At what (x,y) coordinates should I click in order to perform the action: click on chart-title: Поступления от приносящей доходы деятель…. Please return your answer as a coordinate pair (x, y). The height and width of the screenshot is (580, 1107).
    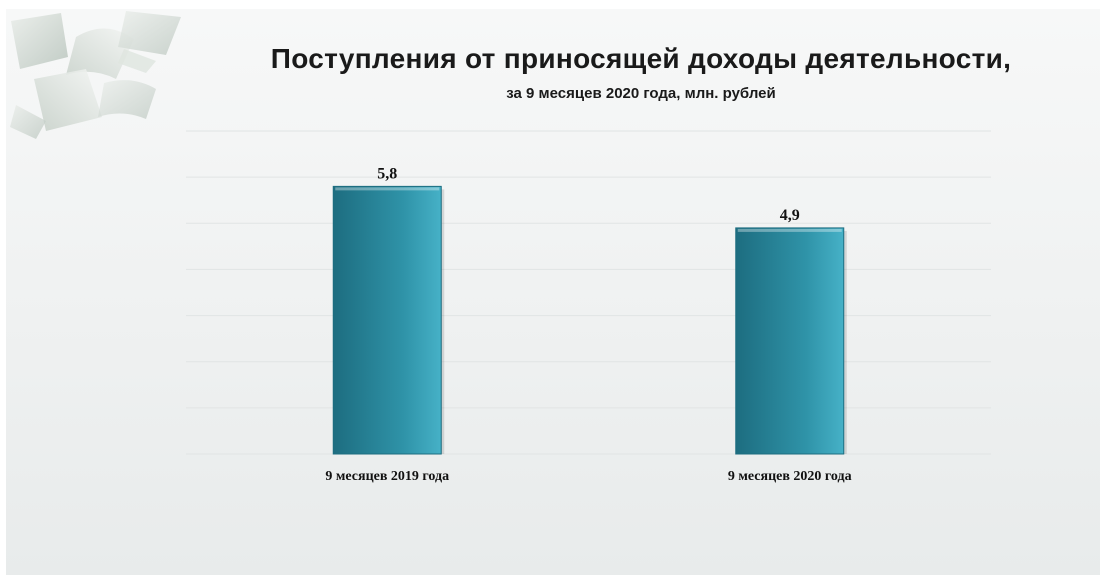
    Looking at the image, I should click on (641, 58).